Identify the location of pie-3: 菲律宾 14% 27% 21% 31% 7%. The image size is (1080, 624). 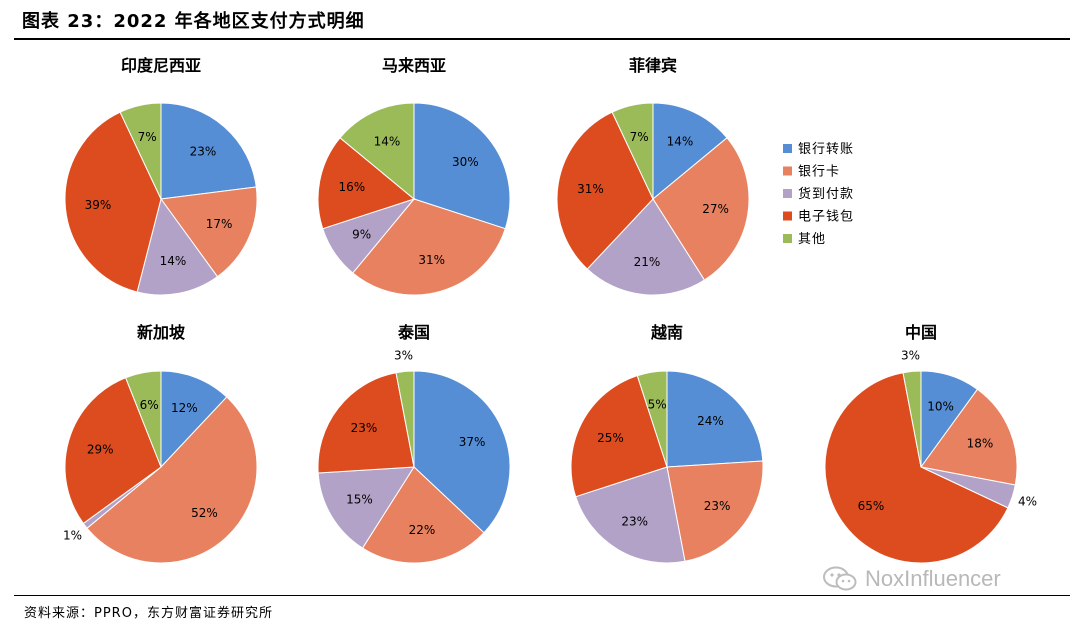
(653, 176).